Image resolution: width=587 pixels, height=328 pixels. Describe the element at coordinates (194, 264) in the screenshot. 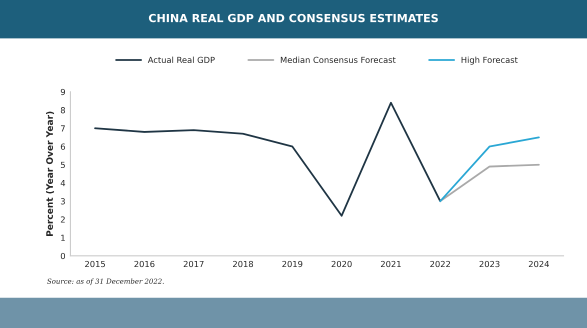

I see `x-tick-label: 2017` at that location.